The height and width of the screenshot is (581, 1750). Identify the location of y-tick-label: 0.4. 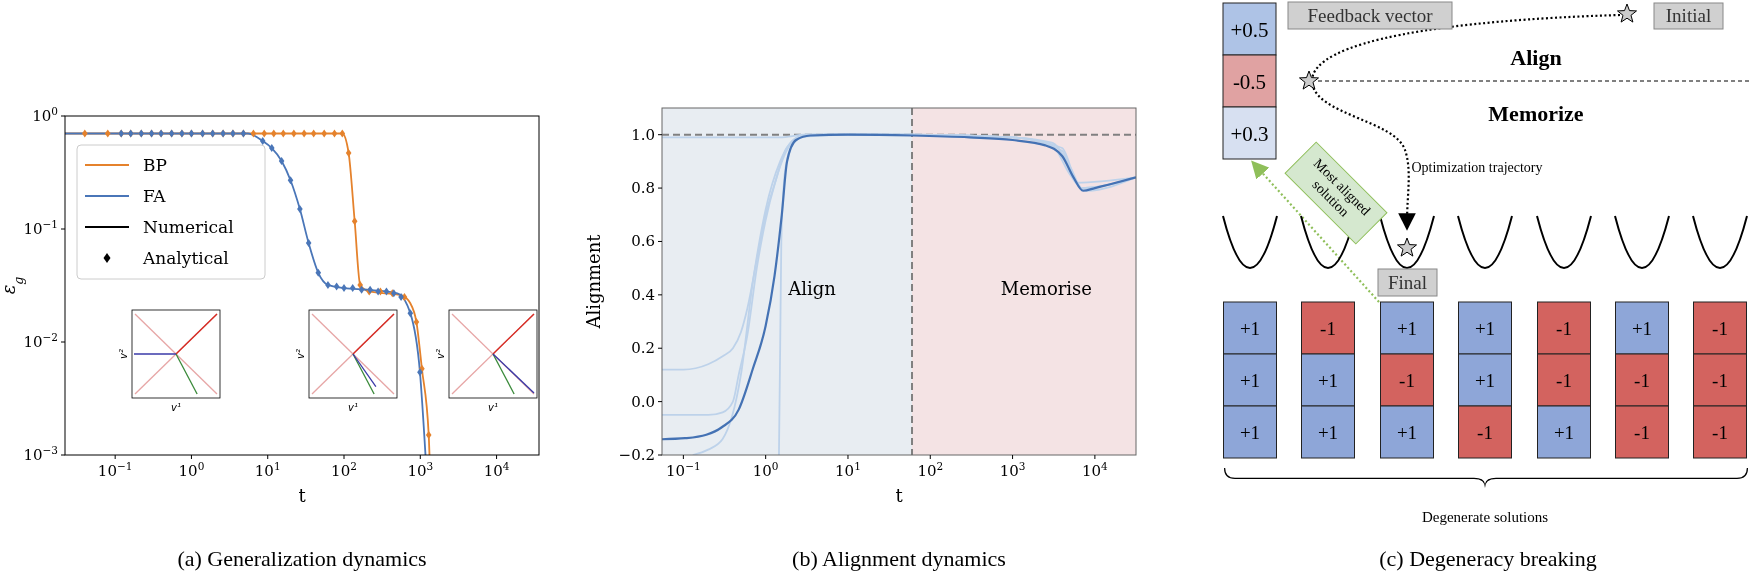
(643, 294).